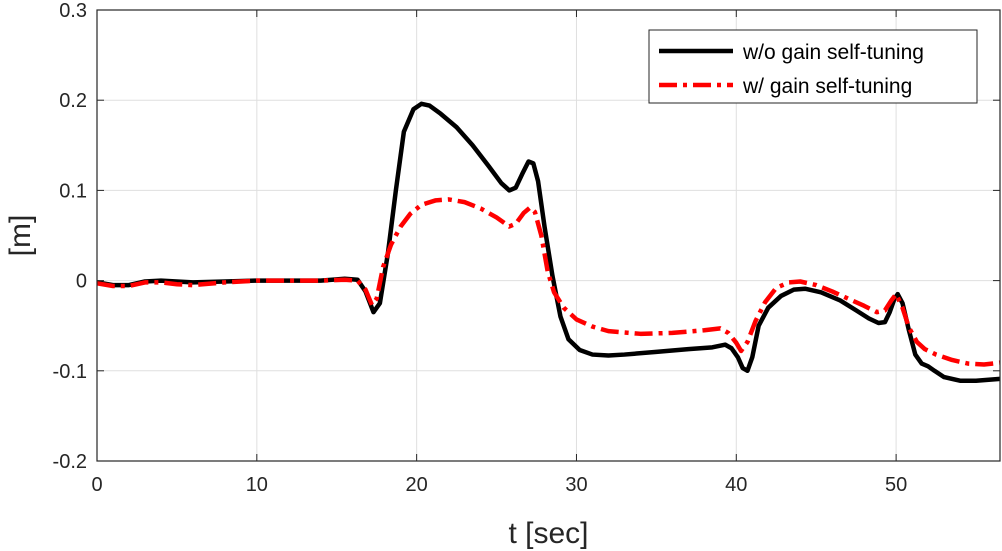 The height and width of the screenshot is (551, 1002). I want to click on x-tick-label: 40, so click(736, 485).